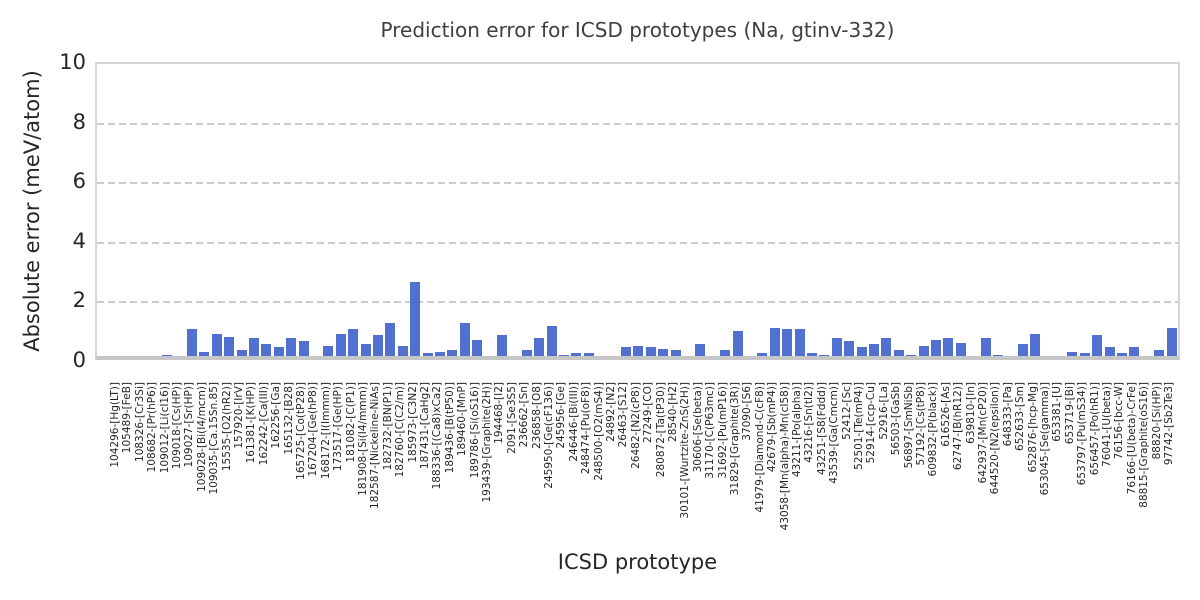 The image size is (1200, 600). I want to click on bar-653719-[Bi], so click(1072, 353).